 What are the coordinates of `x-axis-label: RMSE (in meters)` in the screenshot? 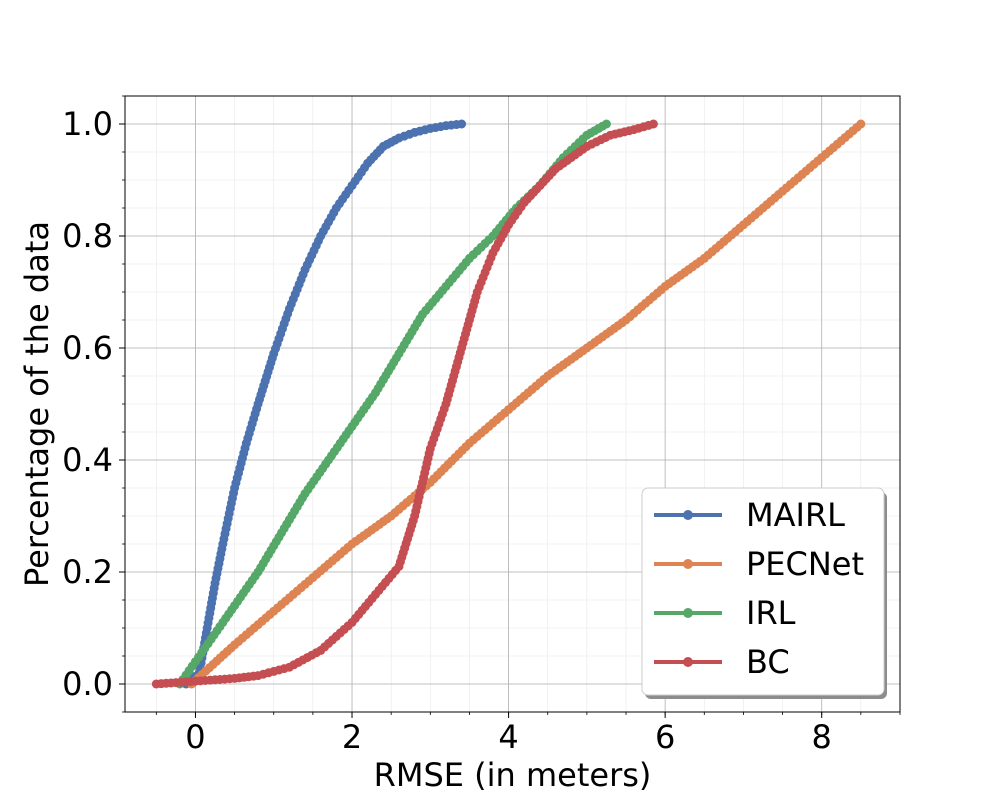 It's located at (513, 775).